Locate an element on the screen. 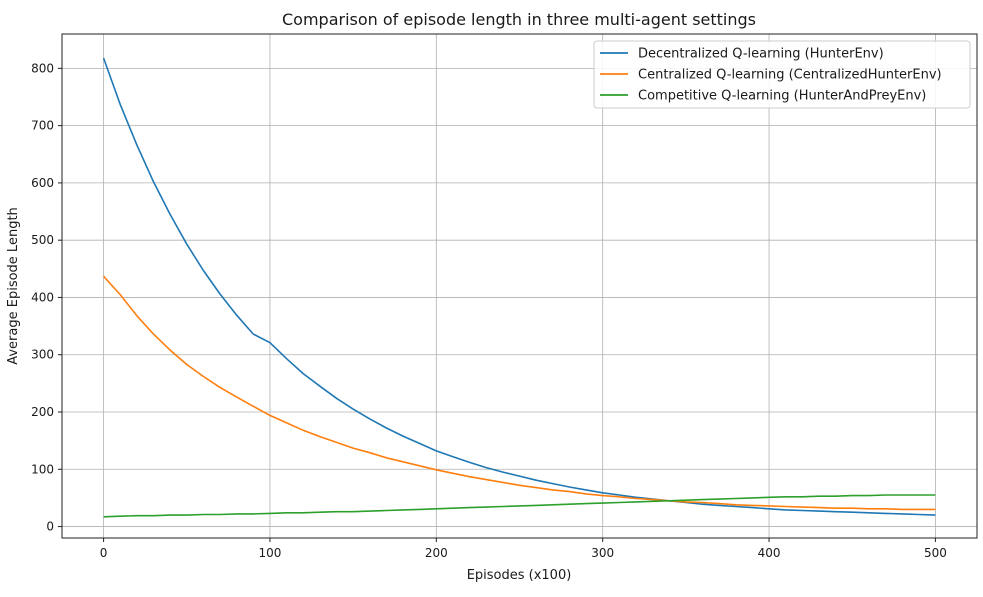 The image size is (983, 597). y-tick-label: 300 is located at coordinates (42, 355).